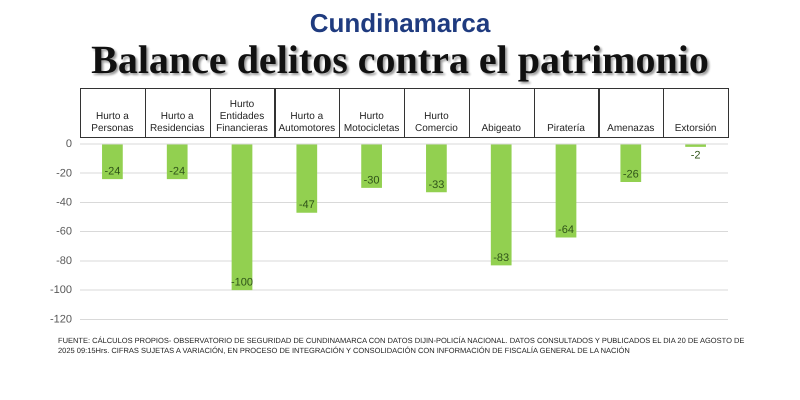 This screenshot has height=400, width=800. Describe the element at coordinates (112, 122) in the screenshot. I see `x-tick-label: Hurto a Personas` at that location.